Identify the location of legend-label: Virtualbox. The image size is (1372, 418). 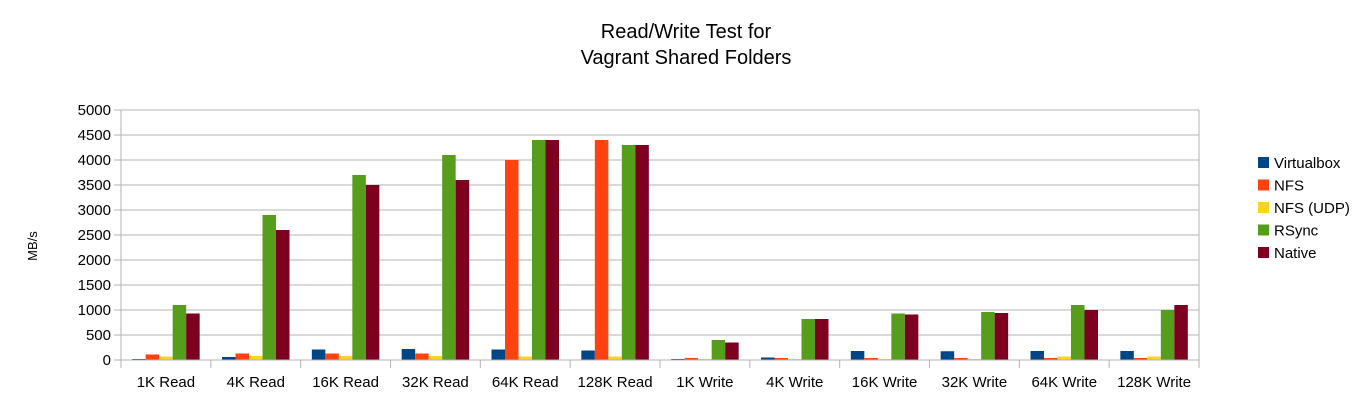
(1307, 163).